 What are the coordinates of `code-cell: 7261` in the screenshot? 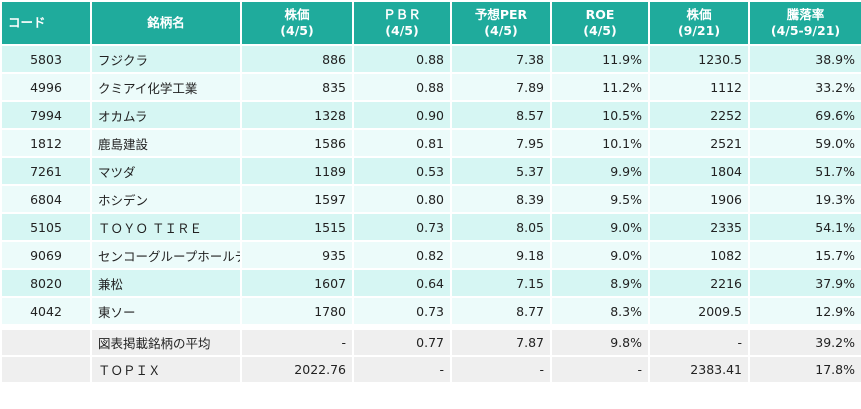 It's located at (46, 171).